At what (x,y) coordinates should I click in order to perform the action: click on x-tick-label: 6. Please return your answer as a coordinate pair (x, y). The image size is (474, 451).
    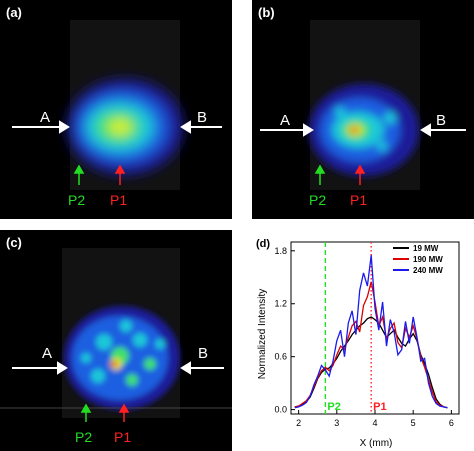
    Looking at the image, I should click on (451, 423).